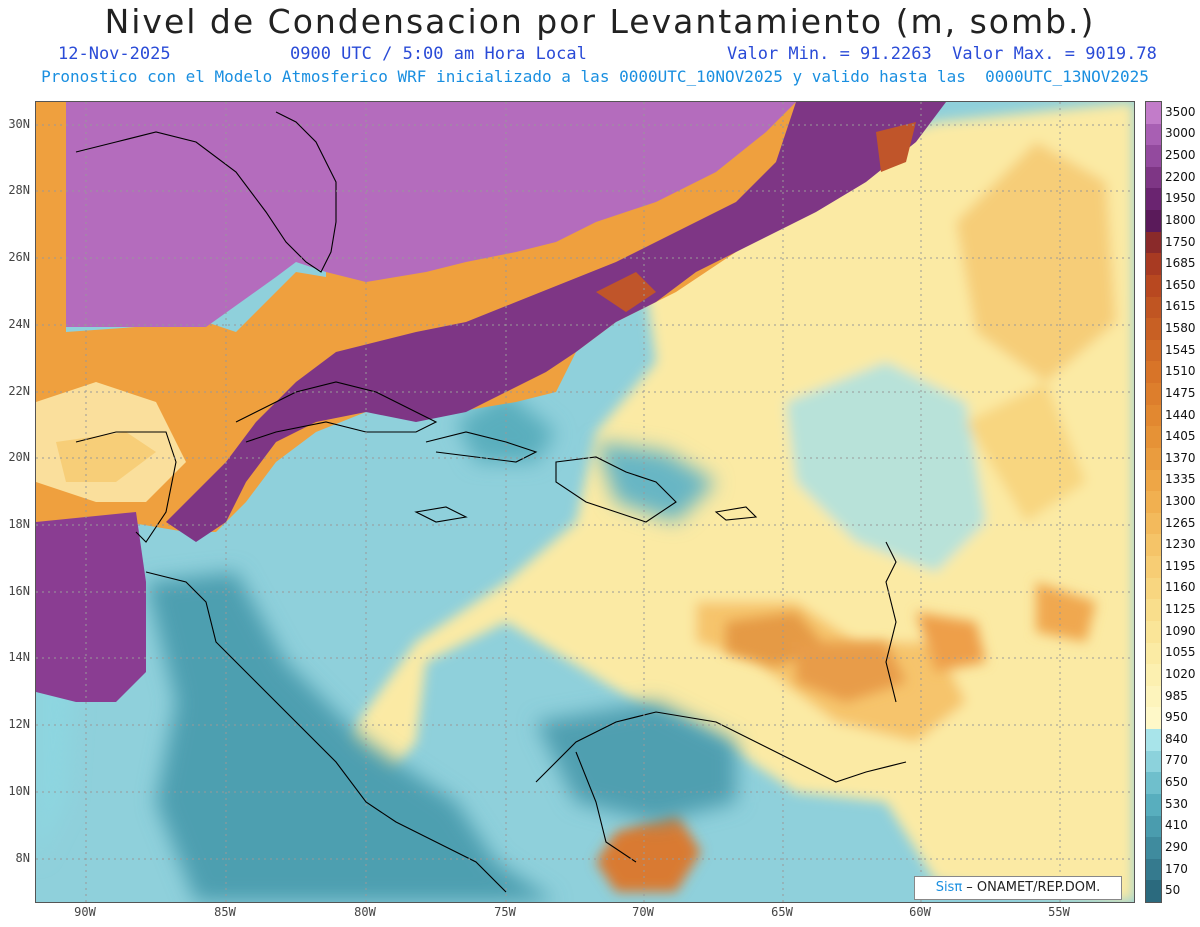 The width and height of the screenshot is (1200, 927). I want to click on colorbar-label: 170, so click(1176, 868).